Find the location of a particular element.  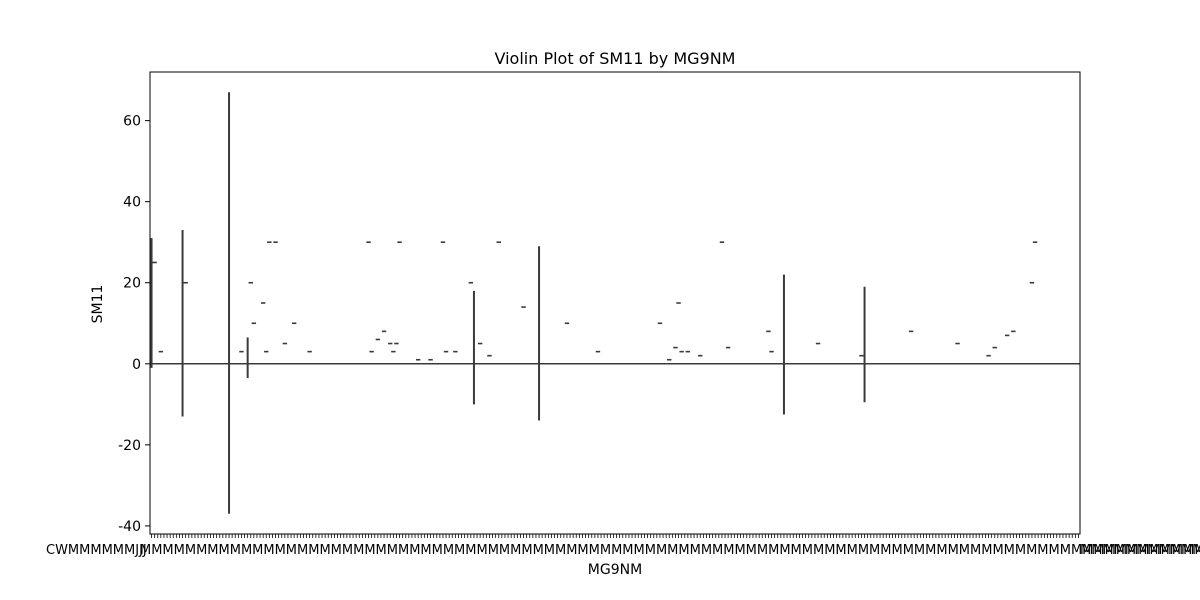

y-tick-label: -20 is located at coordinates (129, 446).